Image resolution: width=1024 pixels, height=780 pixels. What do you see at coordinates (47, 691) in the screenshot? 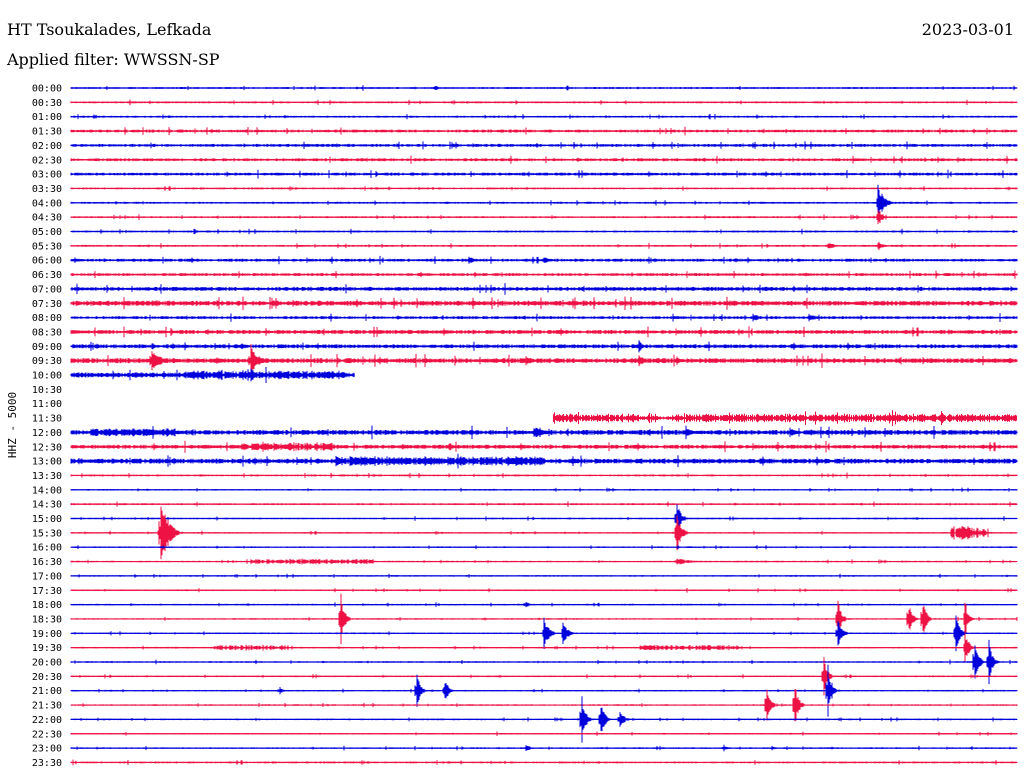
I see `row-time-label: 21:00` at bounding box center [47, 691].